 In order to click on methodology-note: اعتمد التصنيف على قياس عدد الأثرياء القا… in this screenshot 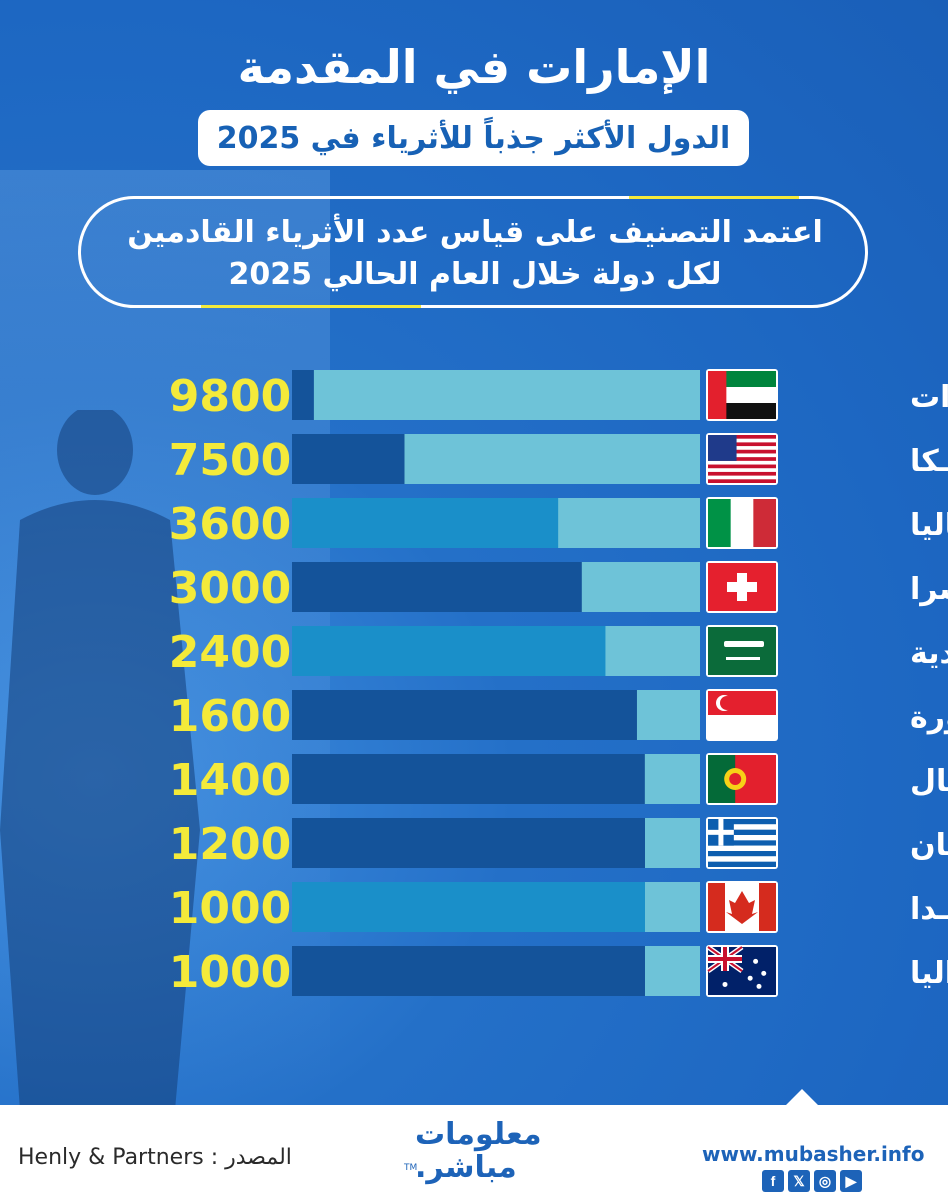, I will do `click(475, 254)`.